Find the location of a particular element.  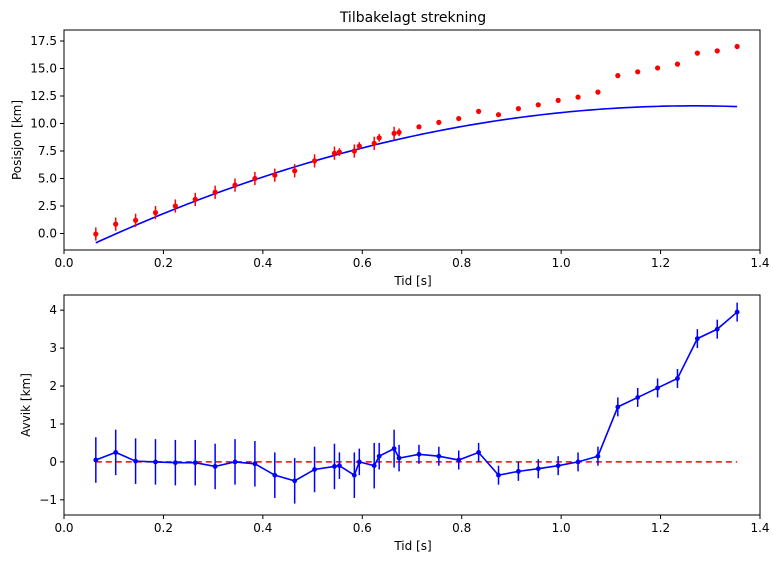

y-tick-label: −1 is located at coordinates (48, 500).